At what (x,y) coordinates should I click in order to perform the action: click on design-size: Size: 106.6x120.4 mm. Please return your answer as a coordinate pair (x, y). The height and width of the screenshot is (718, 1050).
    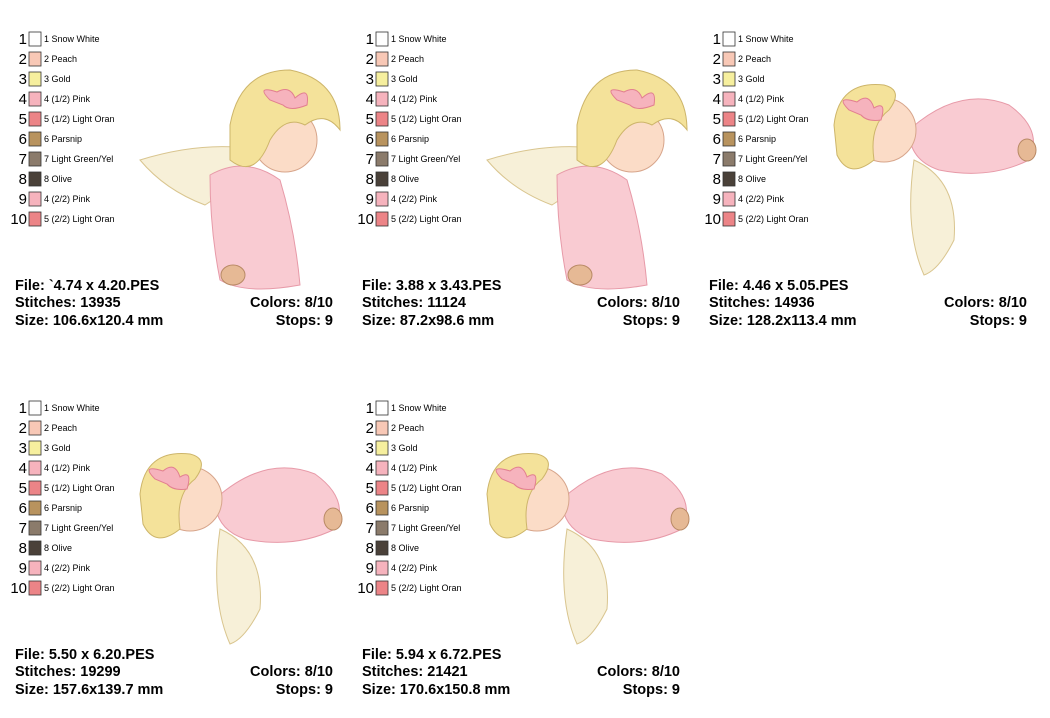
    Looking at the image, I should click on (89, 321).